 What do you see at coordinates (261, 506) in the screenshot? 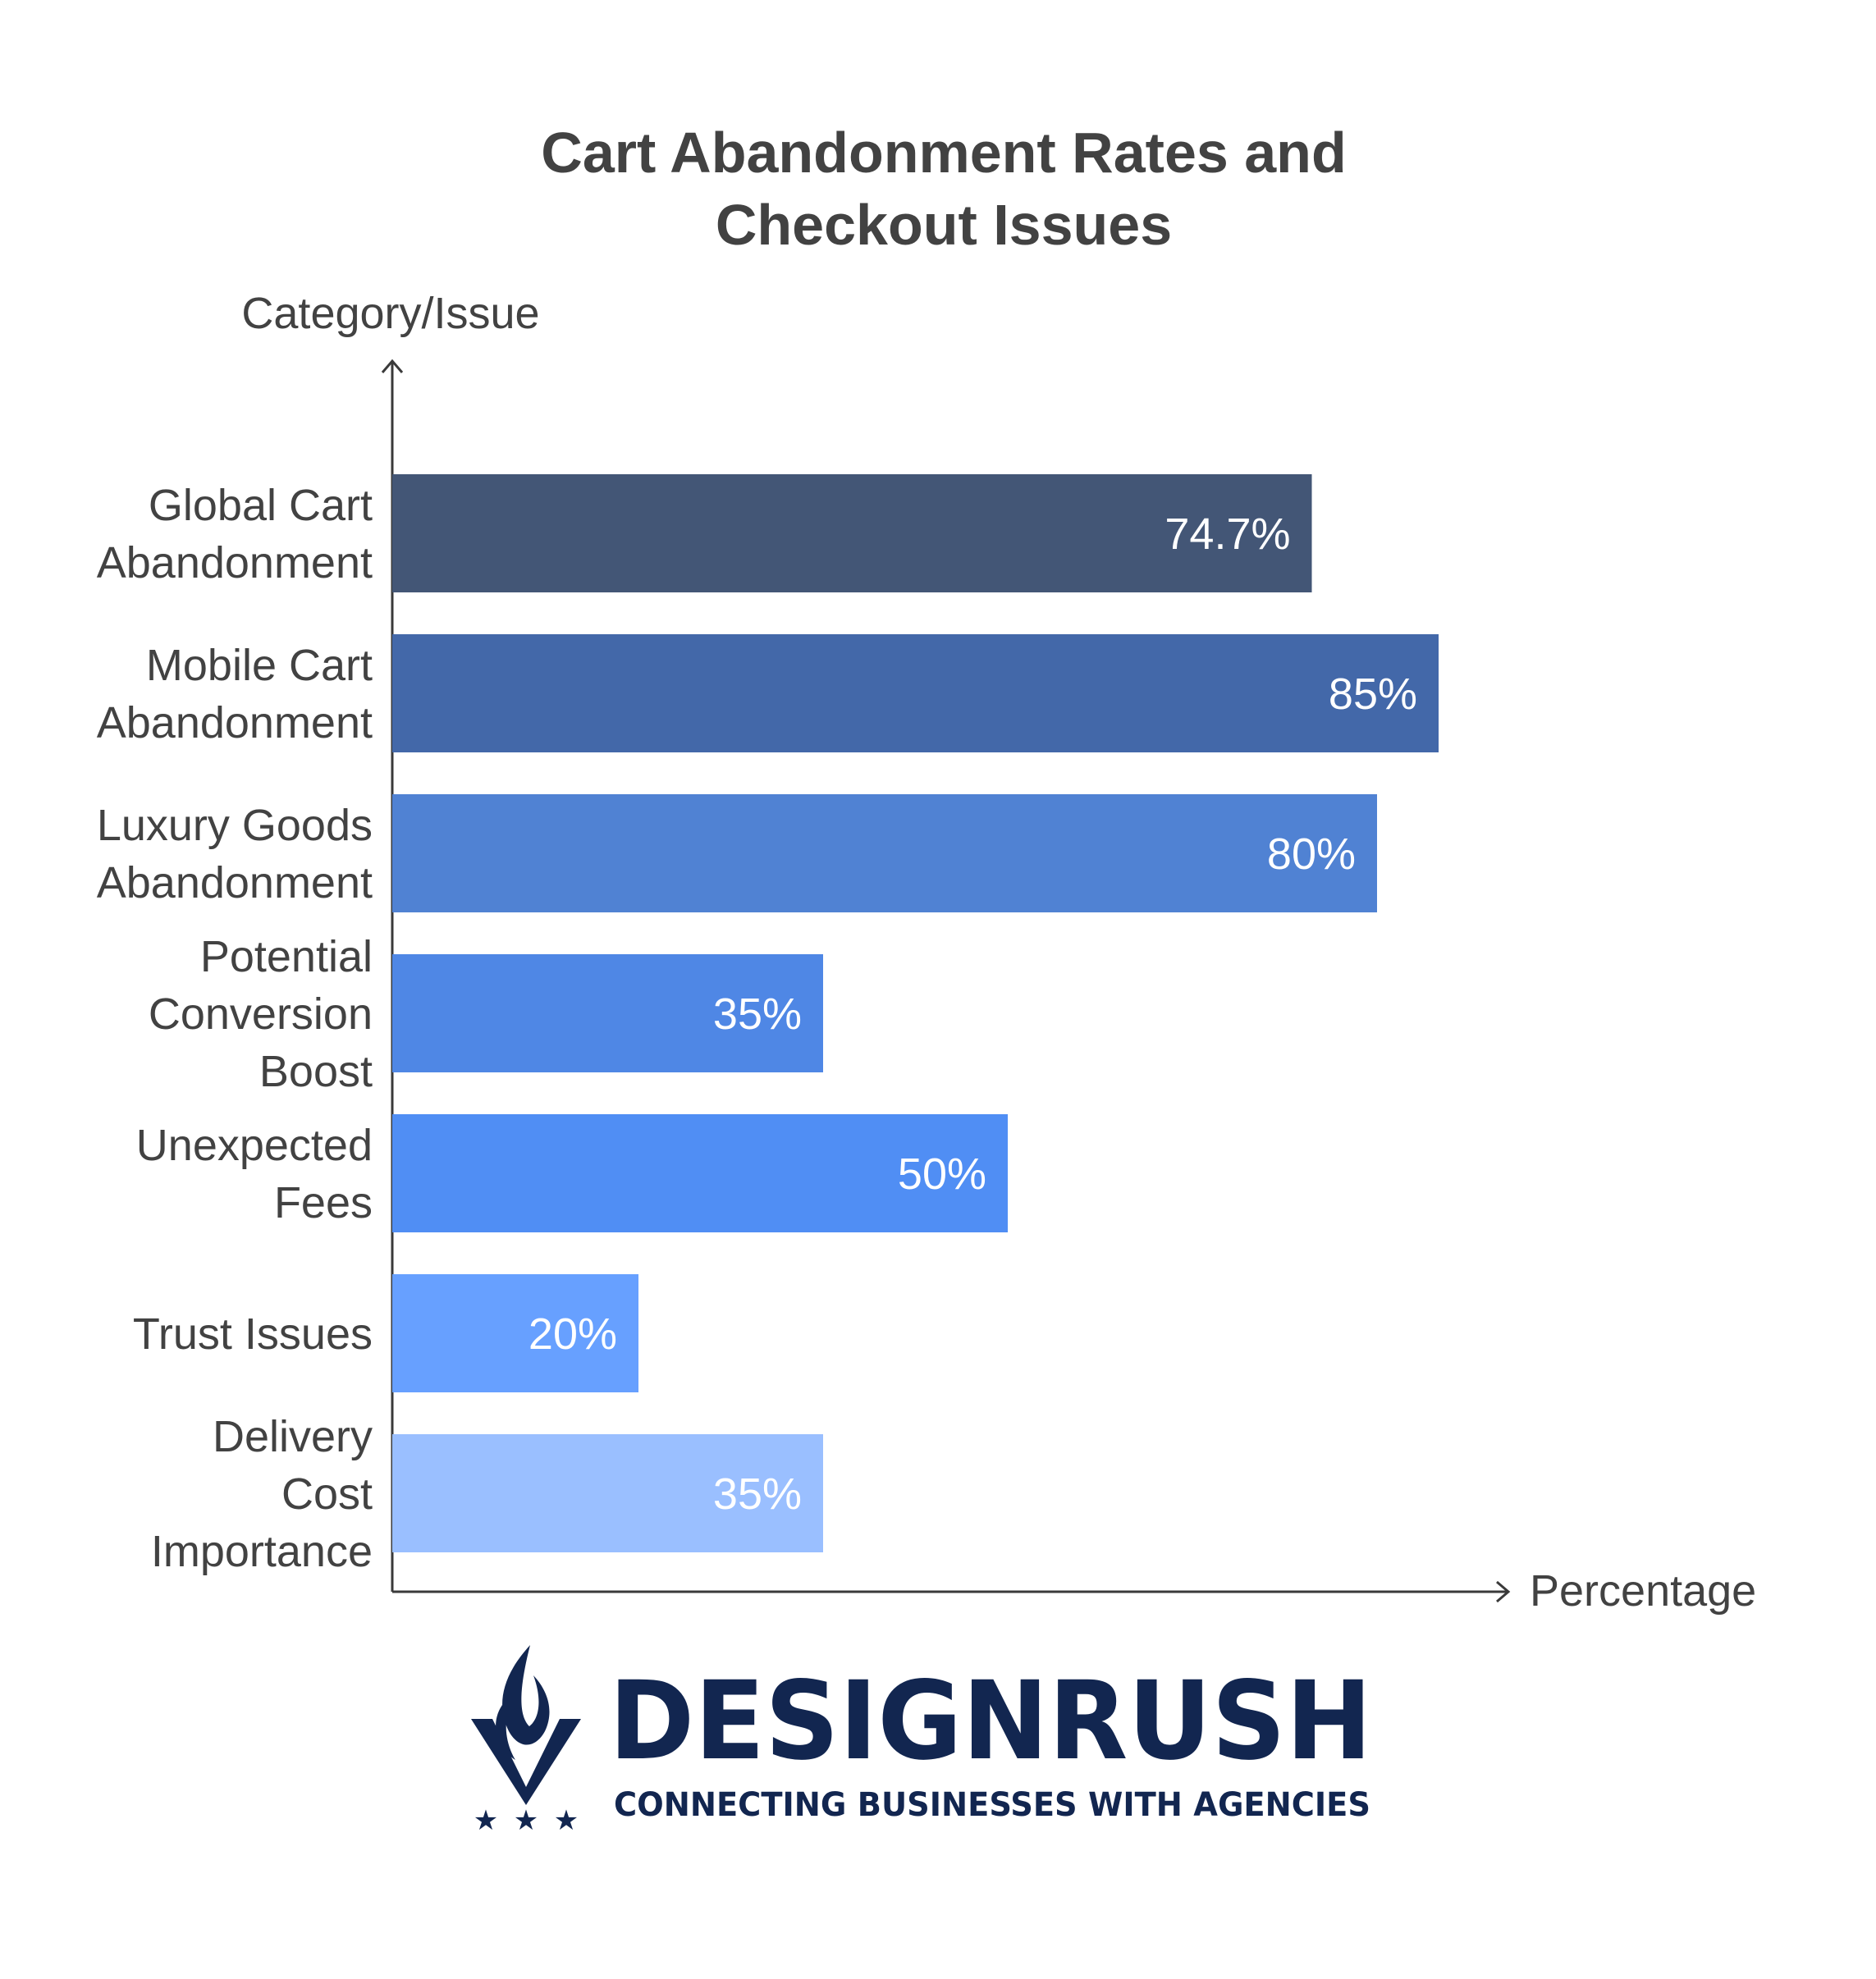
I see `category-label: Global Cart` at bounding box center [261, 506].